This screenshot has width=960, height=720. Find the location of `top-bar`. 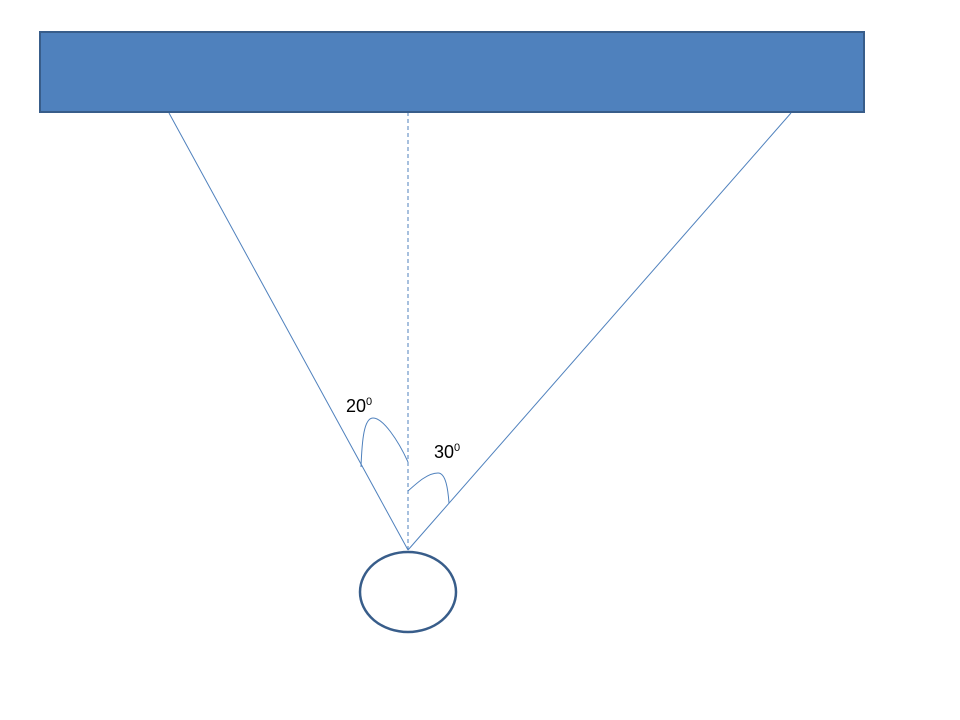

top-bar is located at coordinates (452, 72).